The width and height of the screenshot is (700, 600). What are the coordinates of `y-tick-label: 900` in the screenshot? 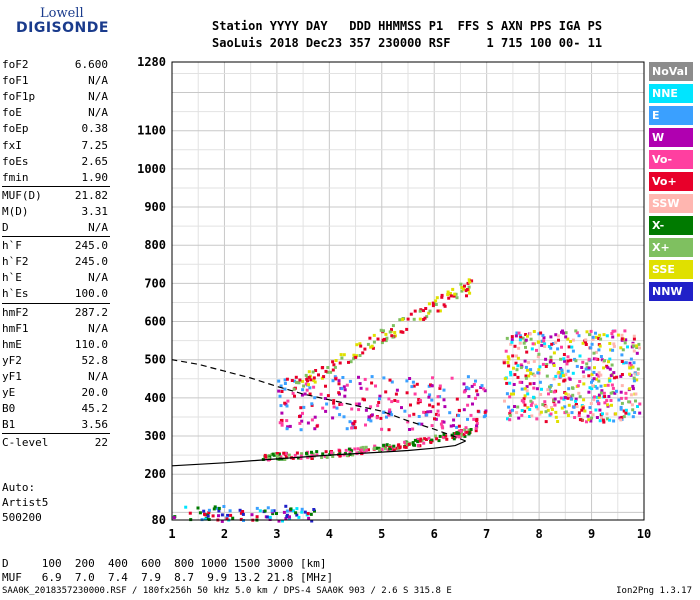 It's located at (155, 207).